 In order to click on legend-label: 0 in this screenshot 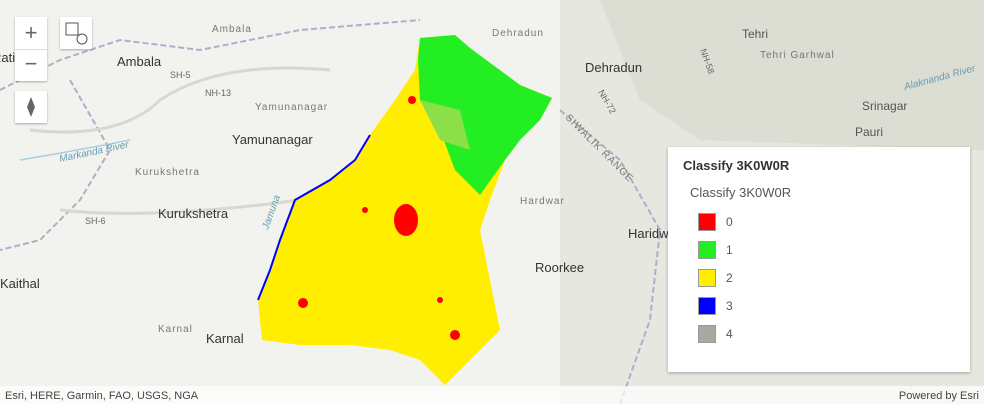, I will do `click(729, 222)`.